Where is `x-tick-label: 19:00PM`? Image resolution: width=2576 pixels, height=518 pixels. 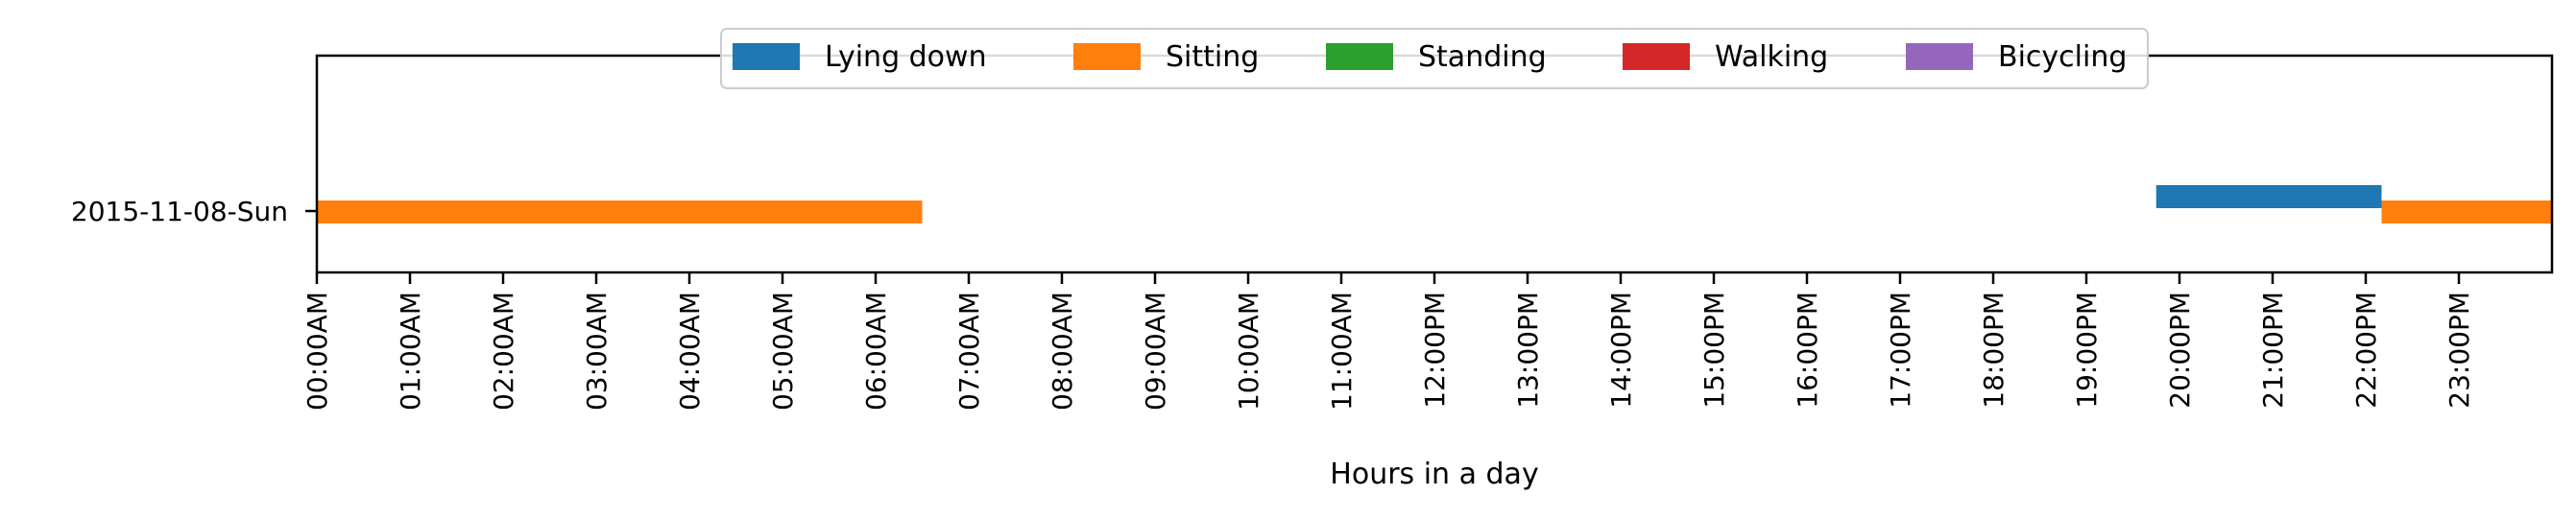 x-tick-label: 19:00PM is located at coordinates (2087, 350).